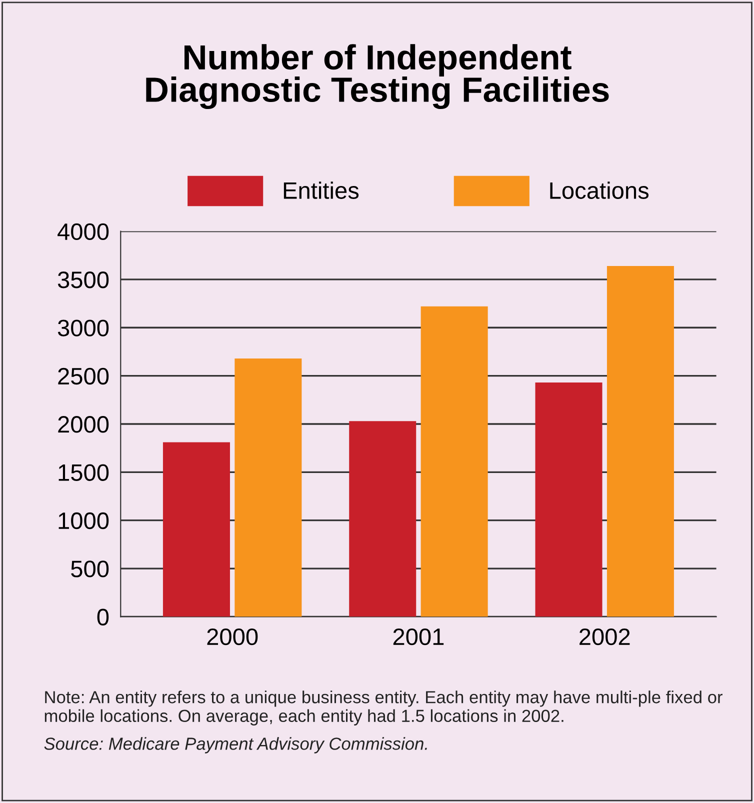 The width and height of the screenshot is (754, 803). I want to click on y-tick-label: 0, so click(103, 617).